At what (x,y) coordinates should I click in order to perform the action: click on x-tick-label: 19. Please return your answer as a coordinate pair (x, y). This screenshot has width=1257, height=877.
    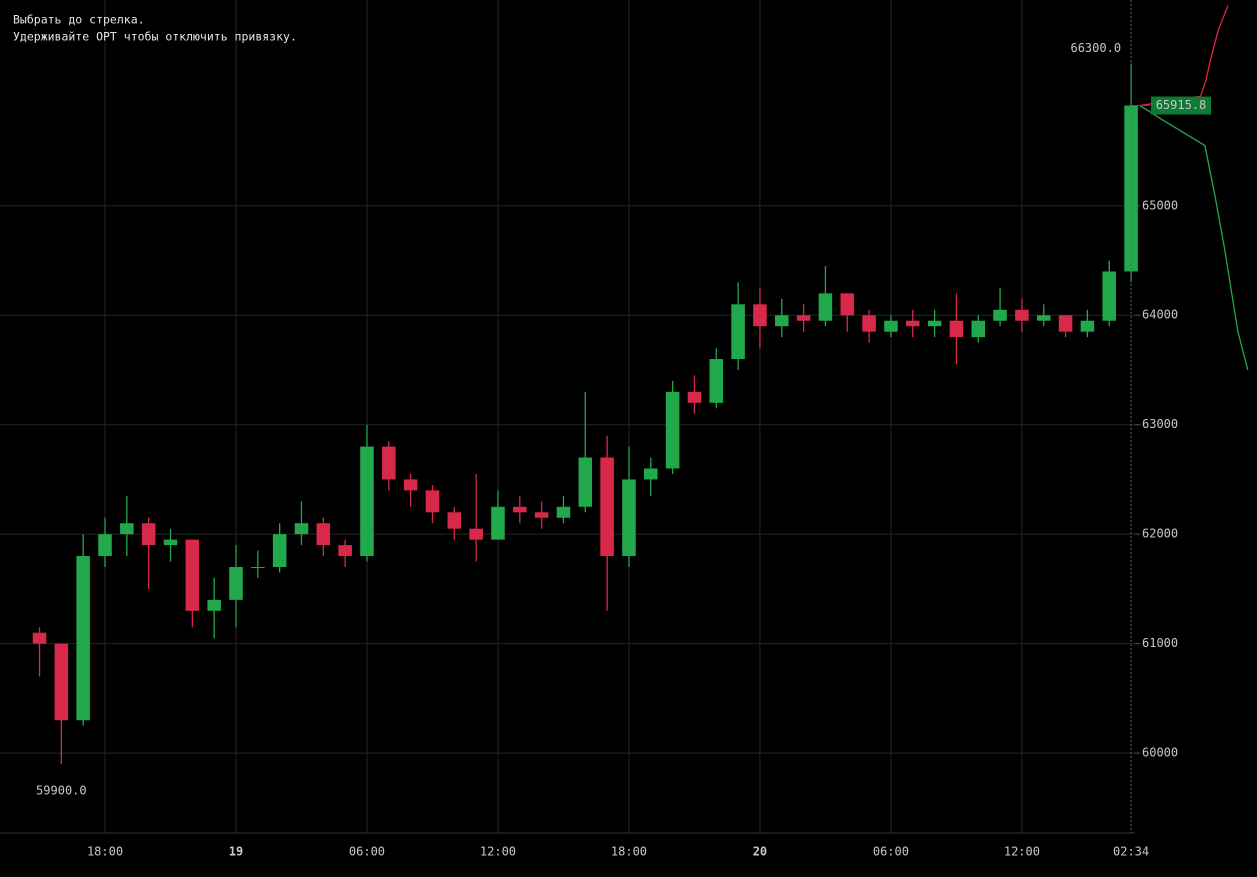
    Looking at the image, I should click on (236, 852).